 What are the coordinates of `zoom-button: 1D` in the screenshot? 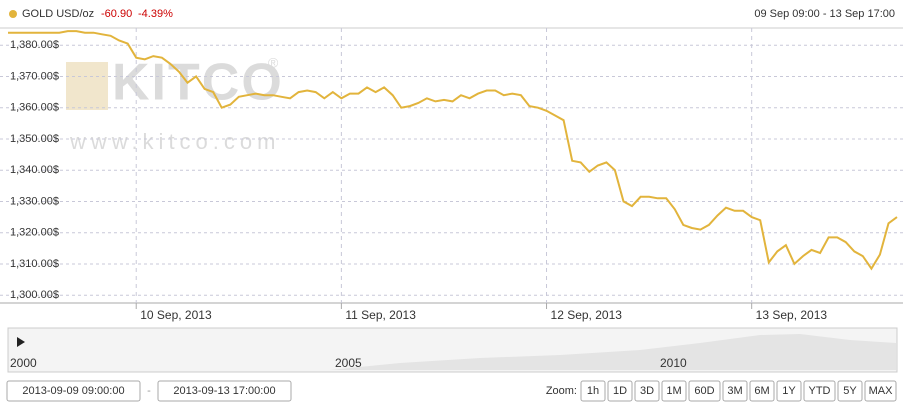 It's located at (620, 391).